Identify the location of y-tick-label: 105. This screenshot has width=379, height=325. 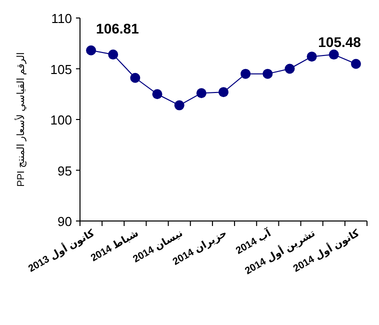
(61, 69).